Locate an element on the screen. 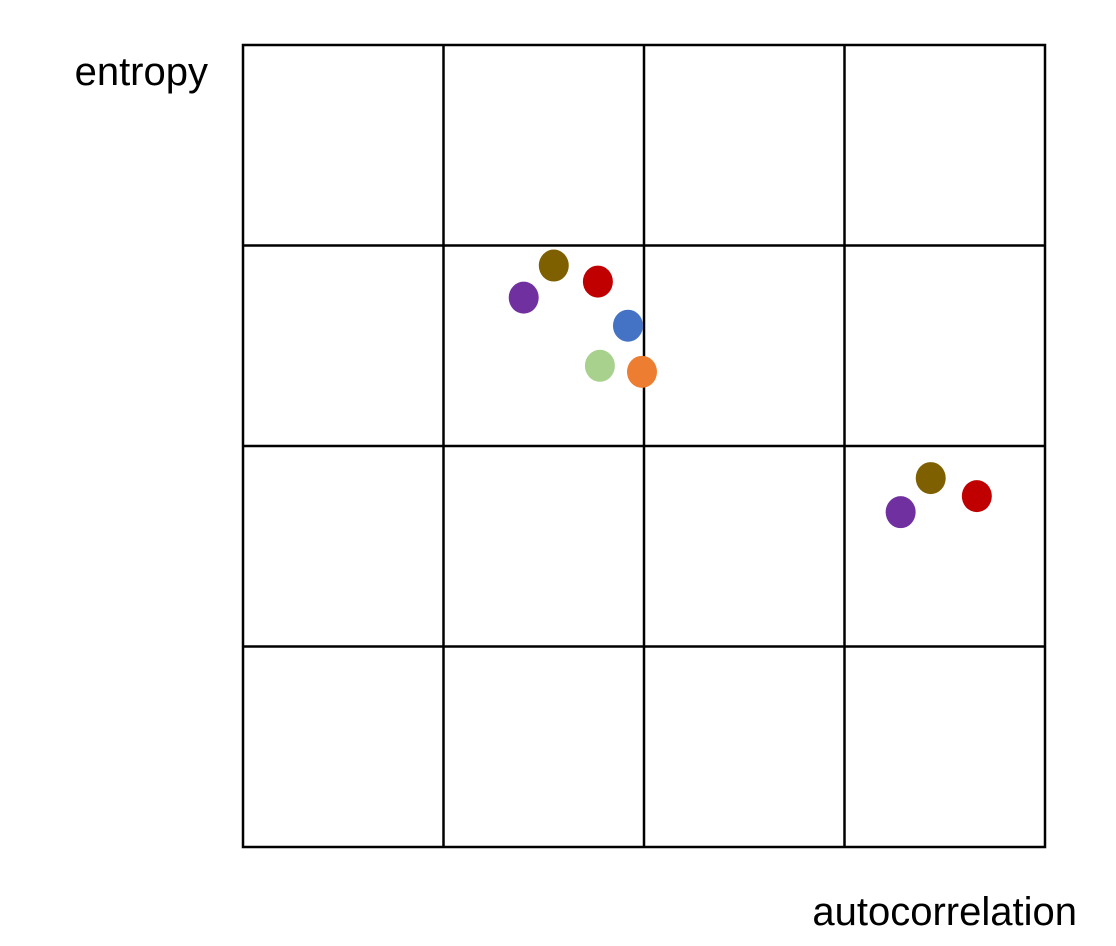  y-axis-label: entropy is located at coordinates (141, 72).